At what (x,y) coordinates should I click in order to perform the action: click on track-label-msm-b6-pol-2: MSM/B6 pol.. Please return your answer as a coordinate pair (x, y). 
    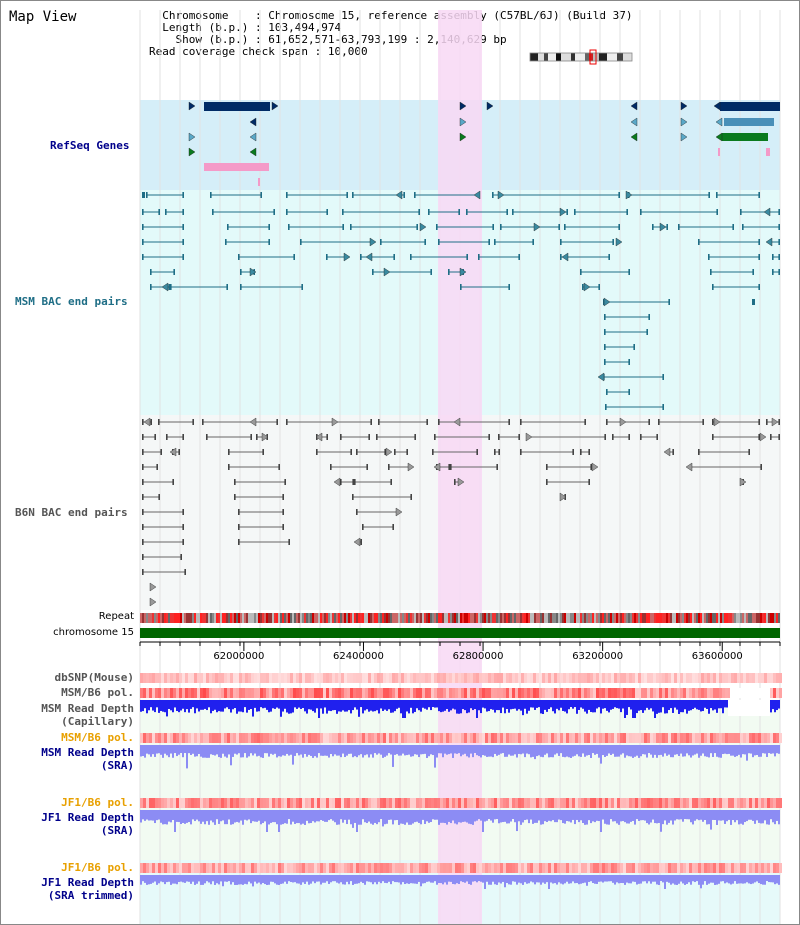
    Looking at the image, I should click on (97, 737).